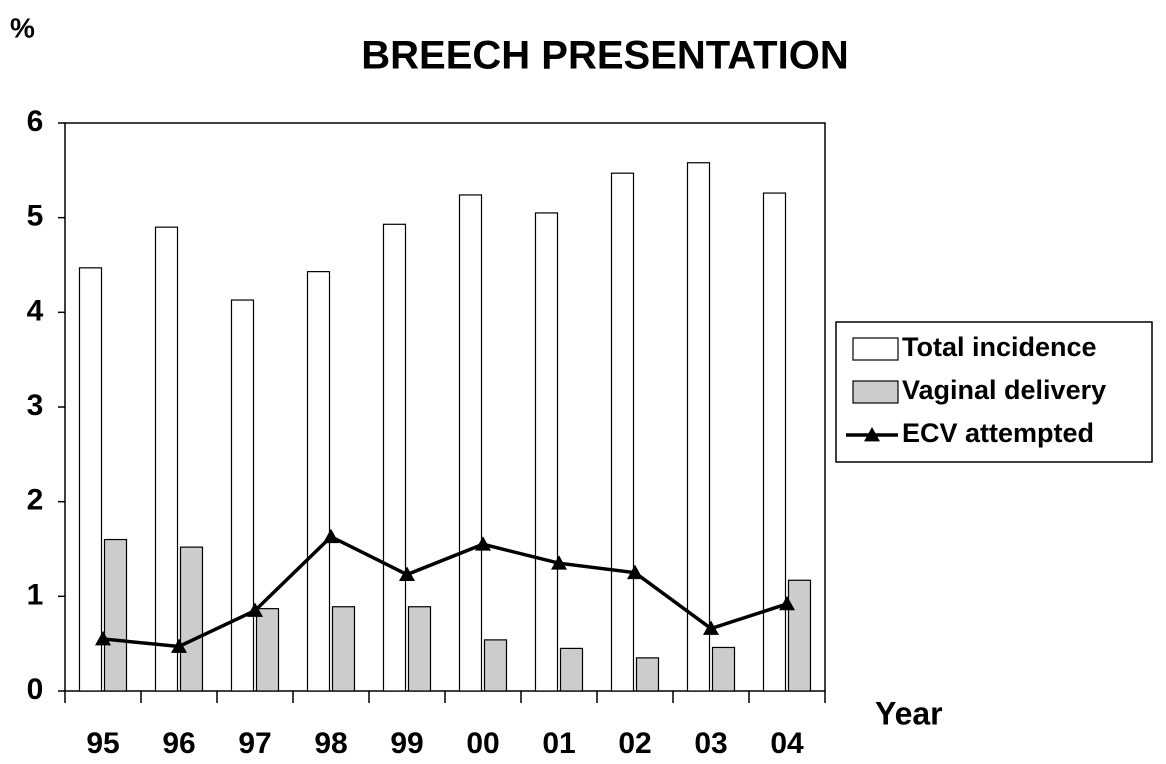  What do you see at coordinates (178, 743) in the screenshot?
I see `x-tick-label: 96` at bounding box center [178, 743].